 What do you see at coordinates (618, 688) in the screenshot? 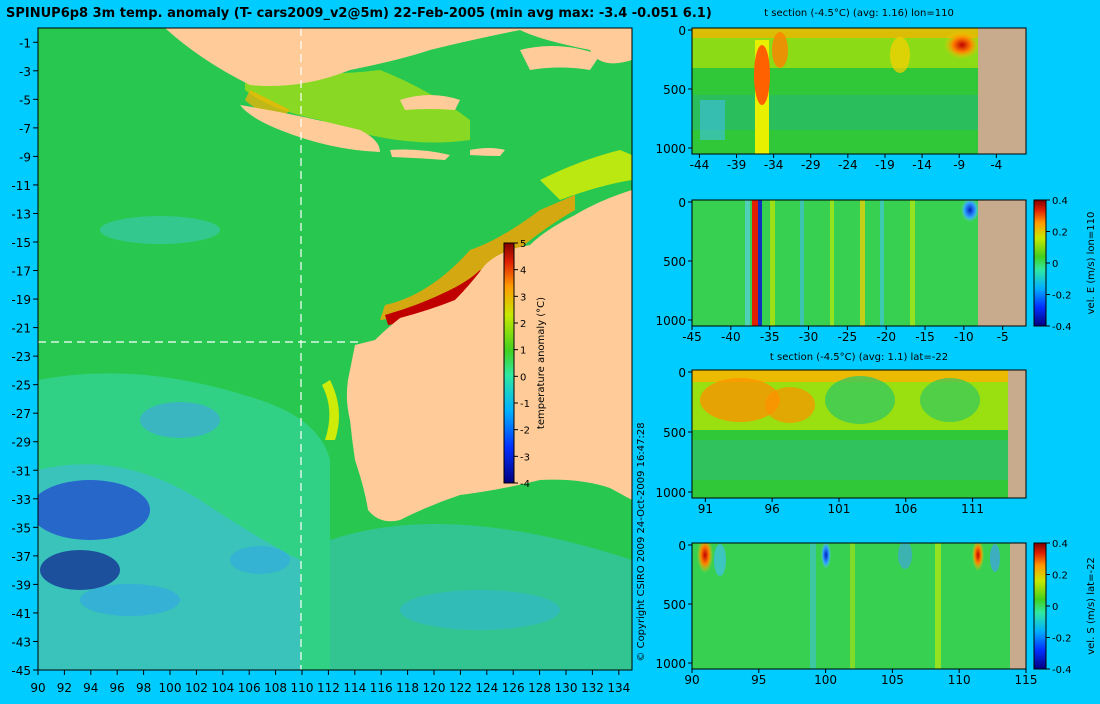
I see `map-x-tick-label: 134` at bounding box center [618, 688].